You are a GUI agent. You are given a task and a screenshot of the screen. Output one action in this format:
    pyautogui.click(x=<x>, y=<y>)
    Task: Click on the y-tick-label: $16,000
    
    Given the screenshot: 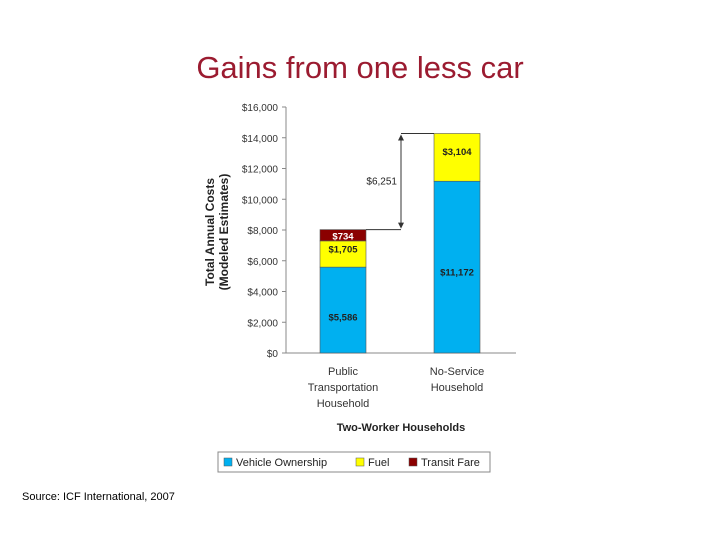 What is the action you would take?
    pyautogui.click(x=260, y=108)
    